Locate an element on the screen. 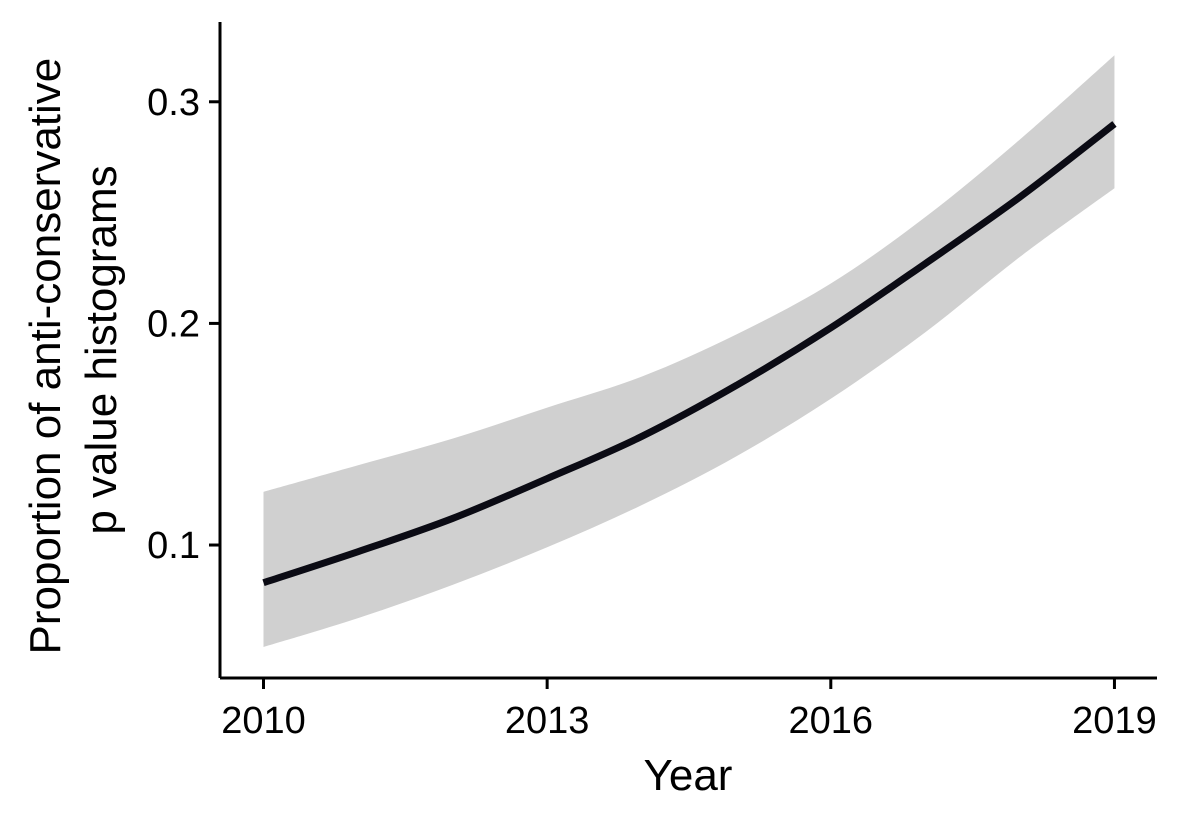 This screenshot has width=1181, height=831. x-tick-label: 2013 is located at coordinates (547, 721).